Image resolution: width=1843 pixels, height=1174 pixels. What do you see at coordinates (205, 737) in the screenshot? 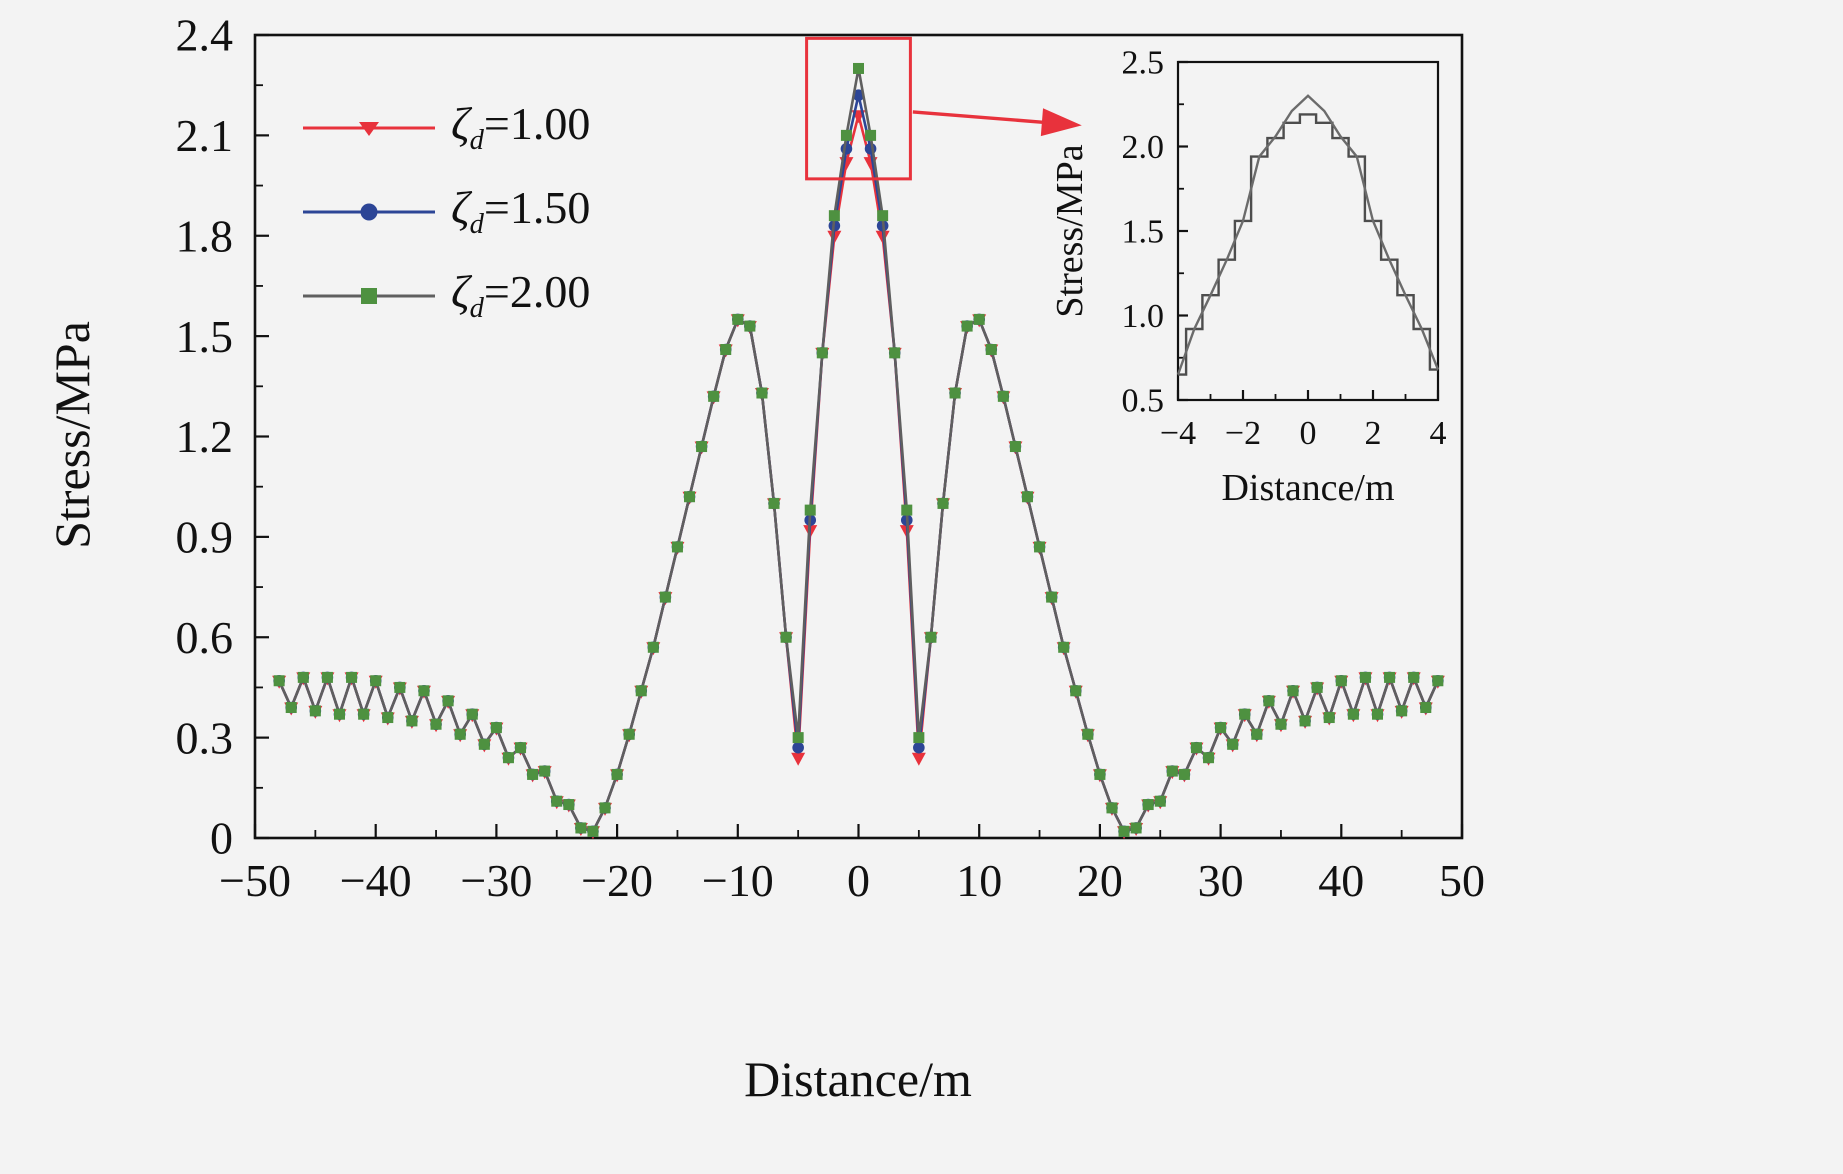
I see `y-tick-label: 0.3` at bounding box center [205, 737].